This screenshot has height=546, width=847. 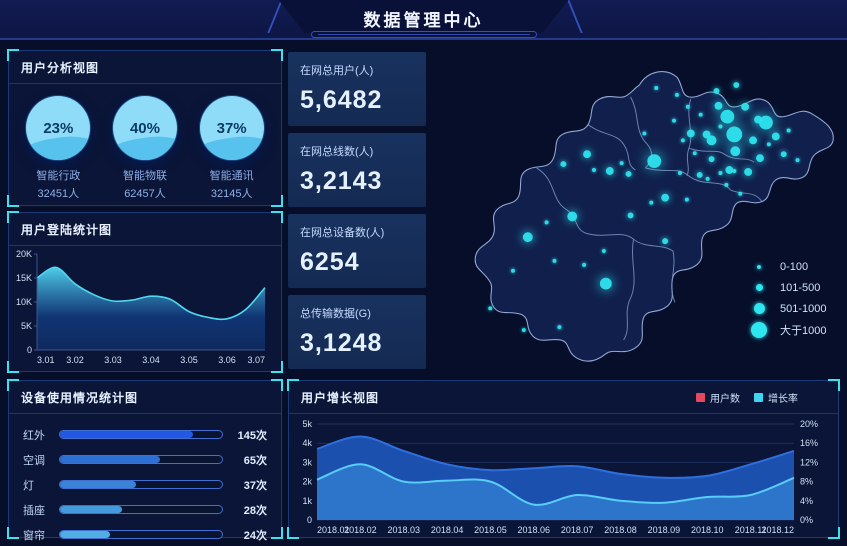 I want to click on device-bar-row: 红外 145次, so click(x=145, y=434).